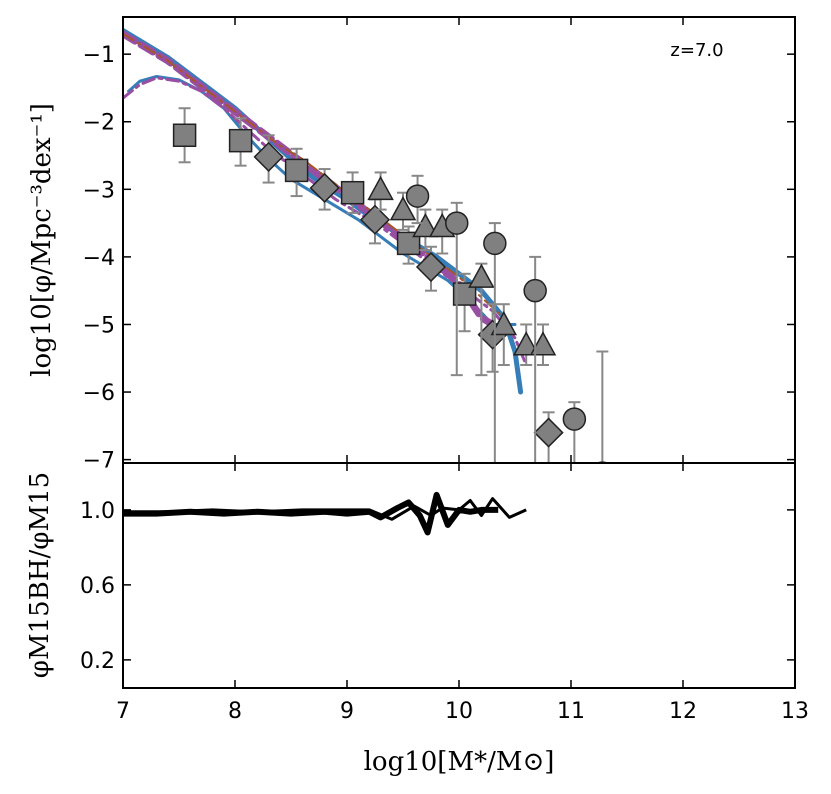  Describe the element at coordinates (459, 762) in the screenshot. I see `x-axis-label: log10[M*/M⊙]` at that location.